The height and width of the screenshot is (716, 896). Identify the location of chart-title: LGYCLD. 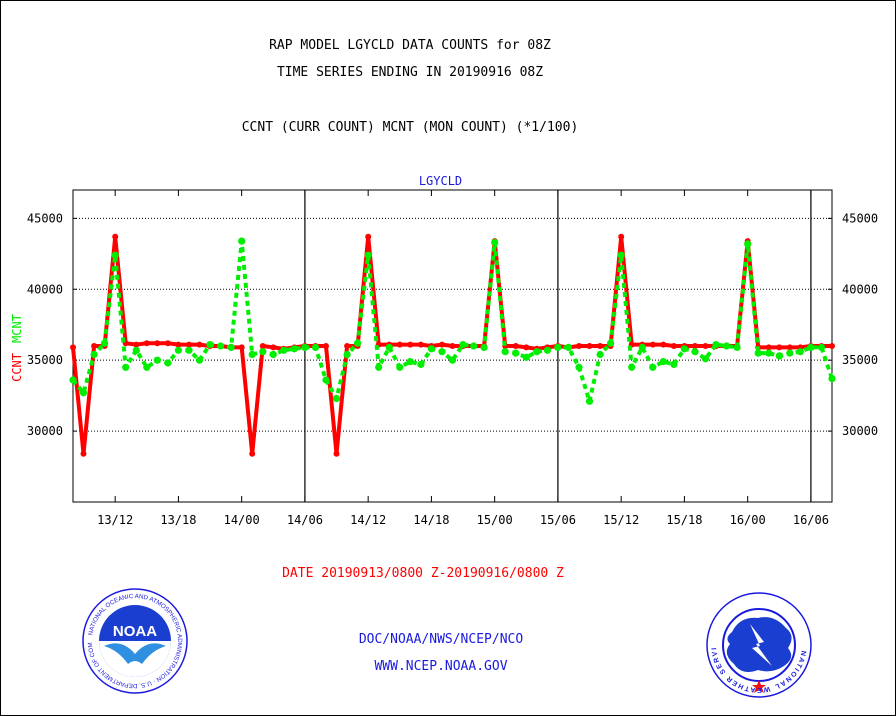
(440, 181).